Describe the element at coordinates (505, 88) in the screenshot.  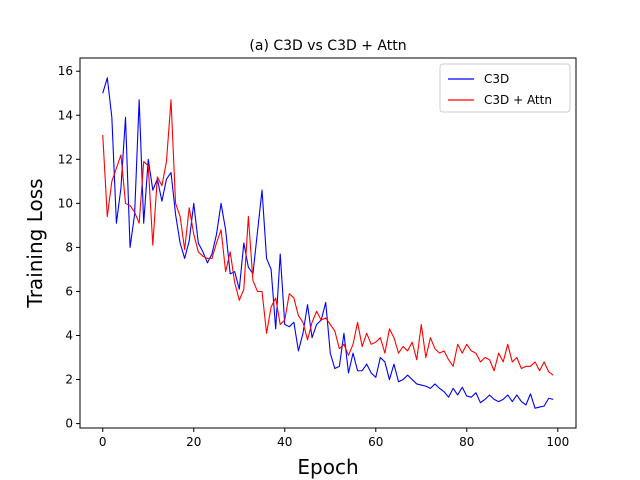
I see `legend: C3D C3D + Attn` at that location.